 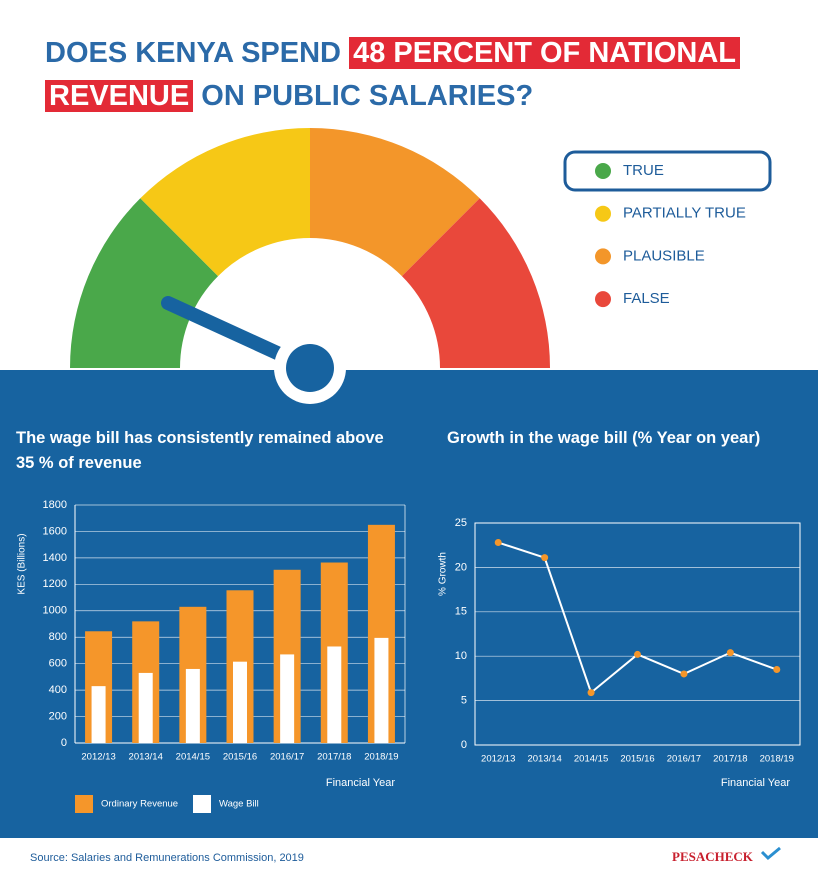 What do you see at coordinates (58, 637) in the screenshot?
I see `y-tick-label: 800` at bounding box center [58, 637].